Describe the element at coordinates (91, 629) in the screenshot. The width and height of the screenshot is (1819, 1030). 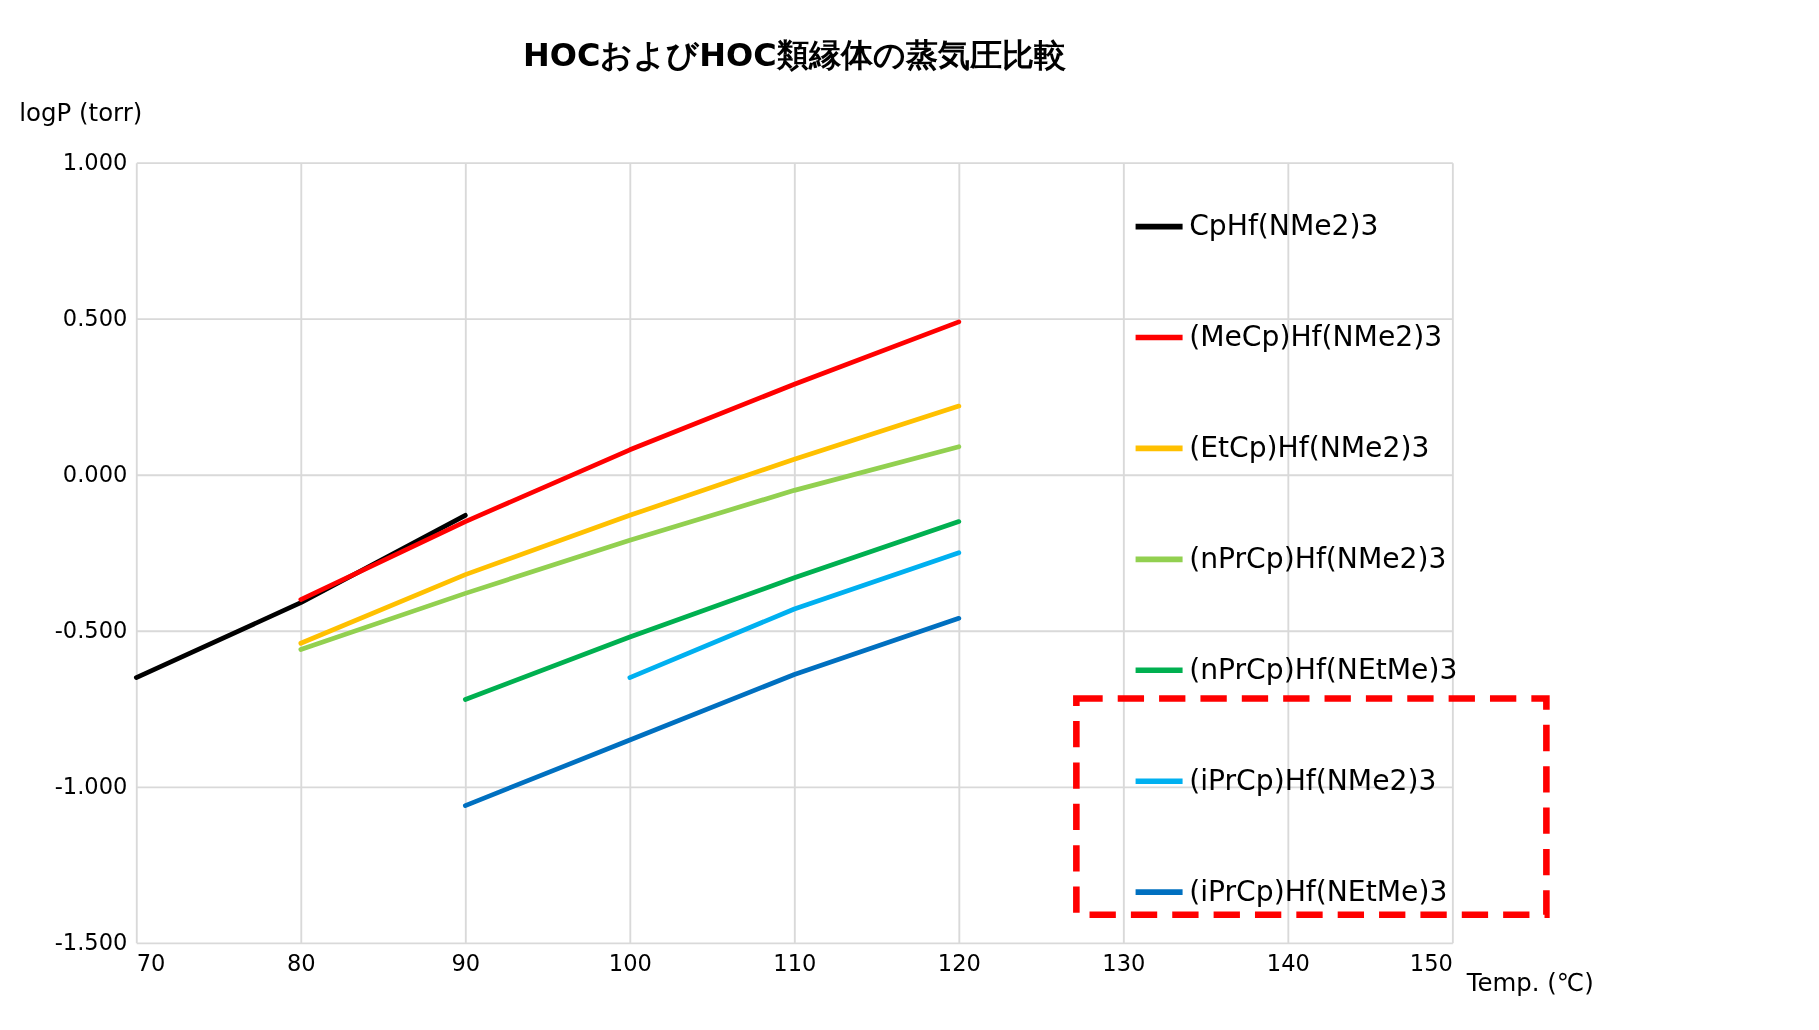
I see `y-tick-label: -0.500` at that location.